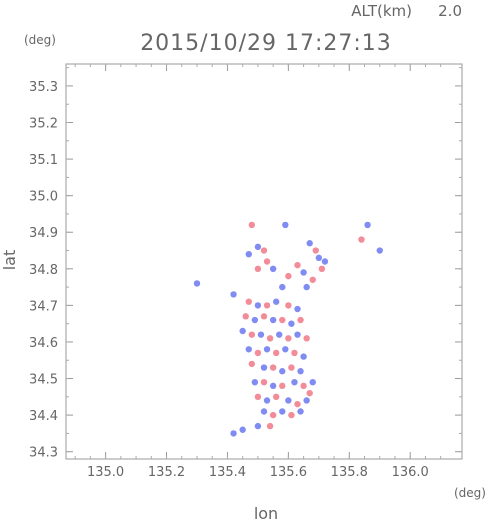 The width and height of the screenshot is (491, 521). Describe the element at coordinates (266, 43) in the screenshot. I see `chart-title: 2015/10/29 17:27:13` at that location.